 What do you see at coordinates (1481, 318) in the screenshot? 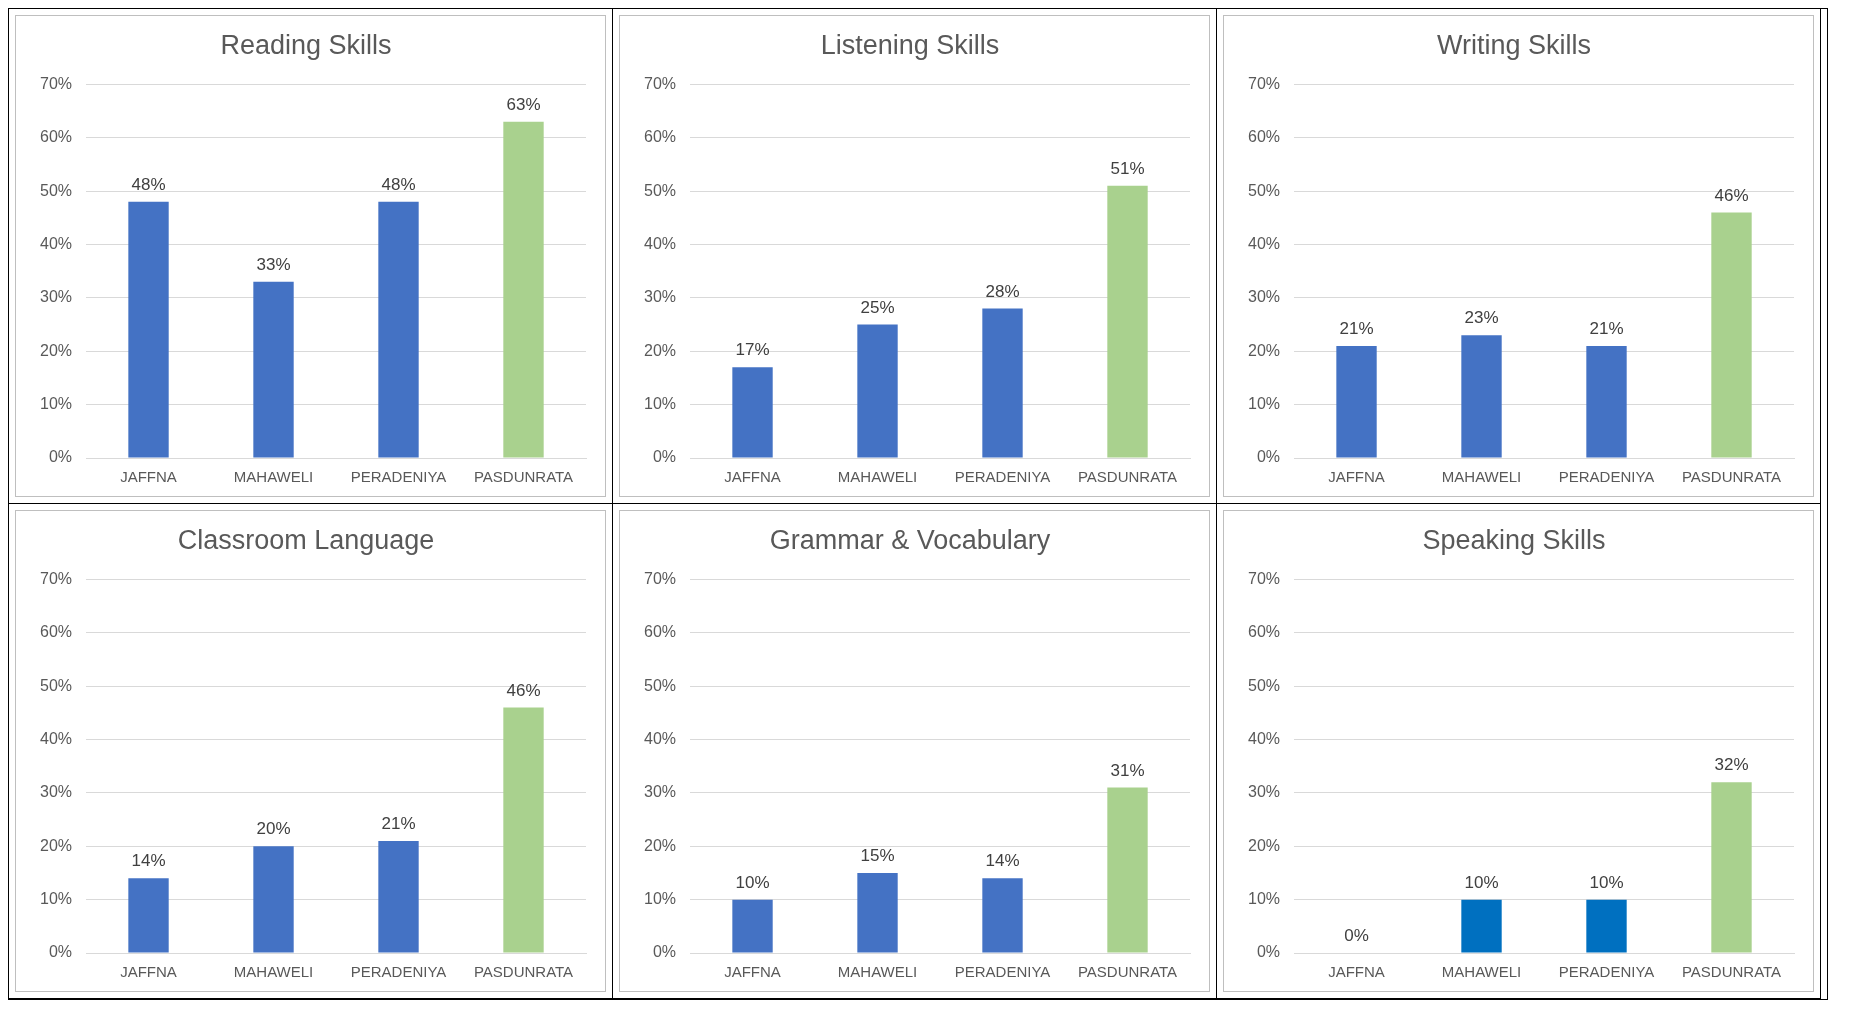
I see `data-label: 23%` at bounding box center [1481, 318].